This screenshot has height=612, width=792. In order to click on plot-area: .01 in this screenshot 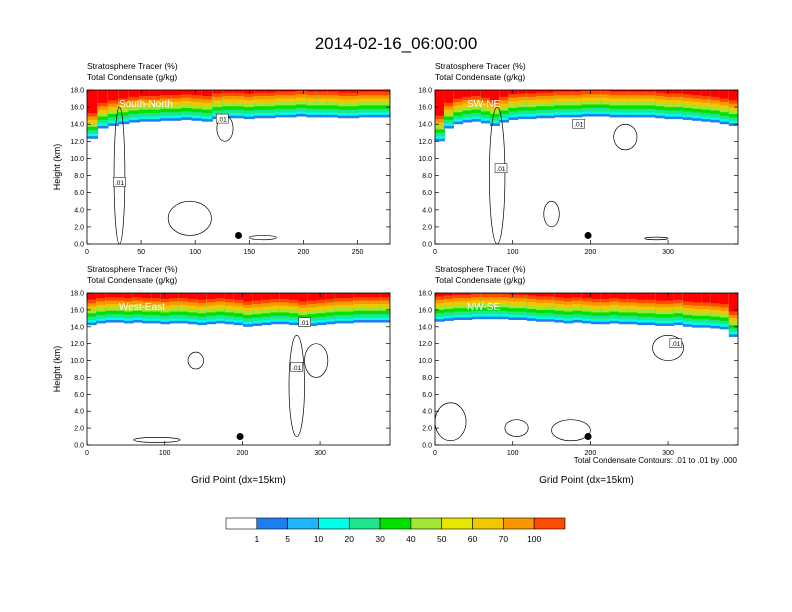, I will do `click(586, 369)`.